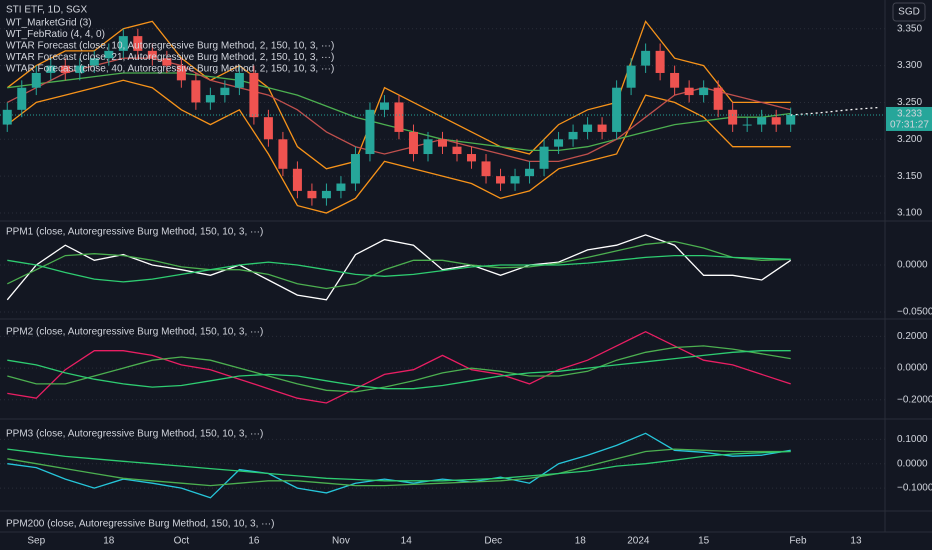 Image resolution: width=932 pixels, height=550 pixels. Describe the element at coordinates (49, 23) in the screenshot. I see `legend-entry: WT_MarketGrid (3)` at that location.